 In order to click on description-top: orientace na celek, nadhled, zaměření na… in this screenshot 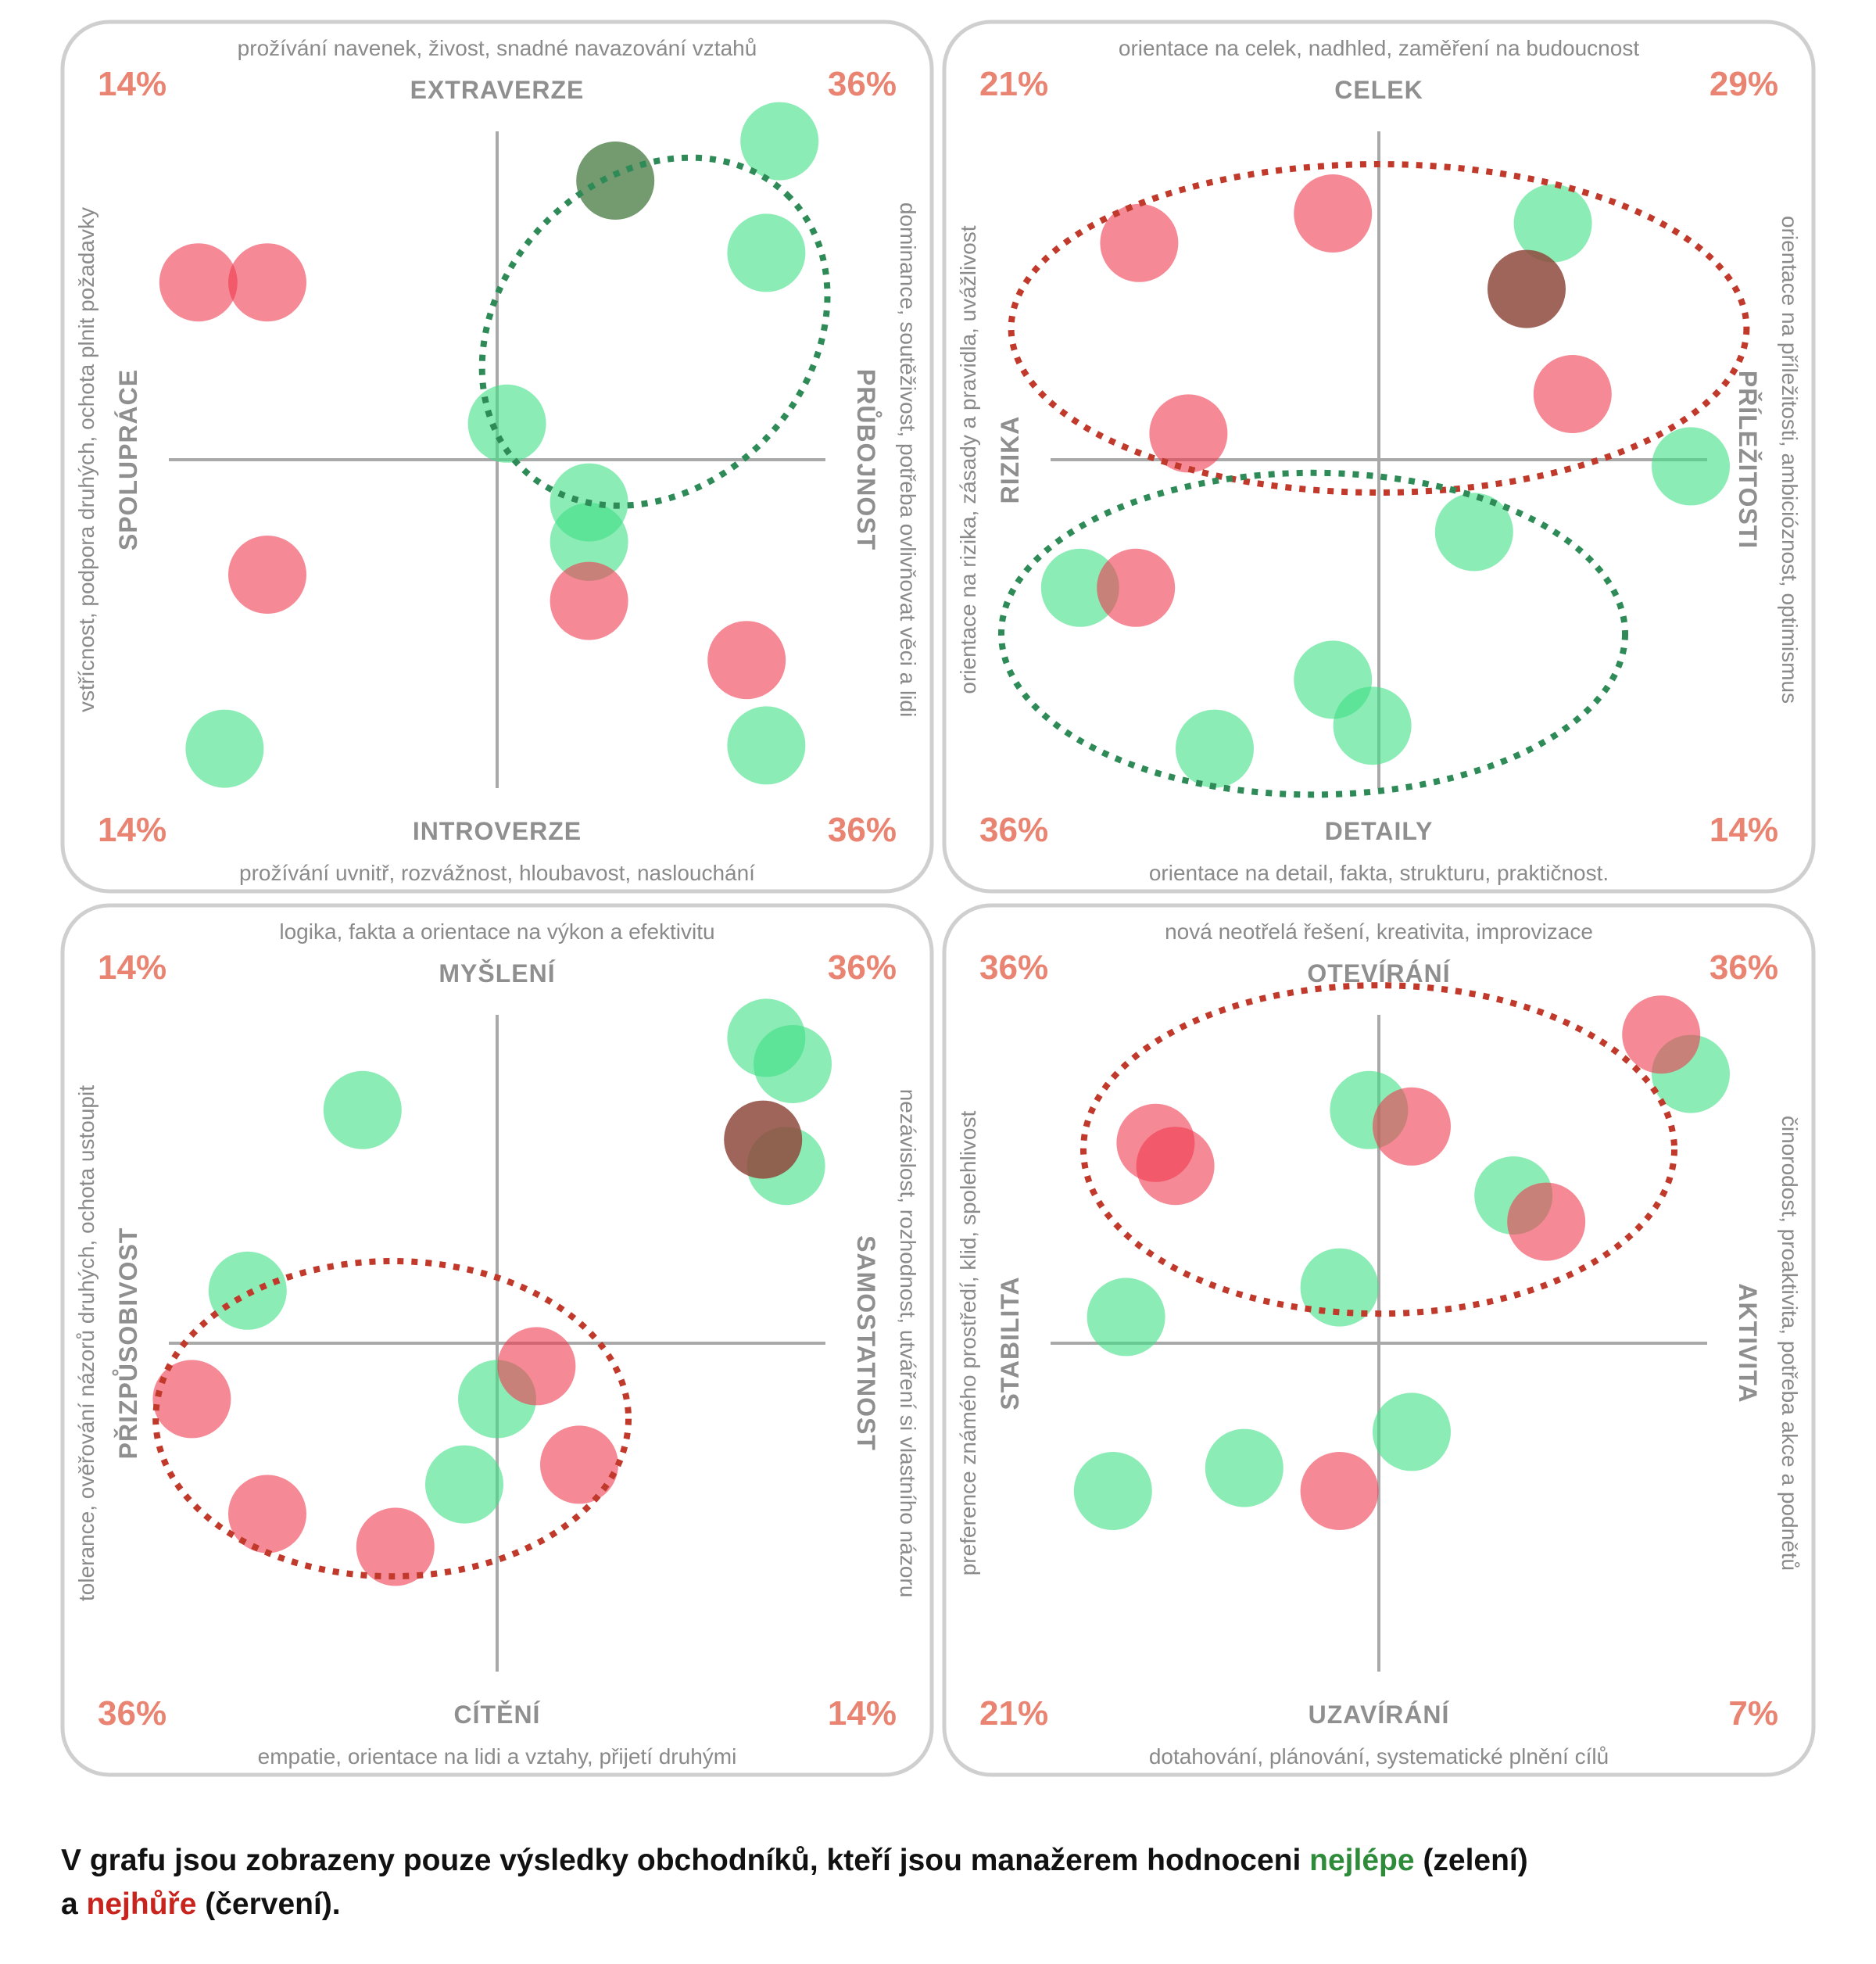, I will do `click(1379, 48)`.